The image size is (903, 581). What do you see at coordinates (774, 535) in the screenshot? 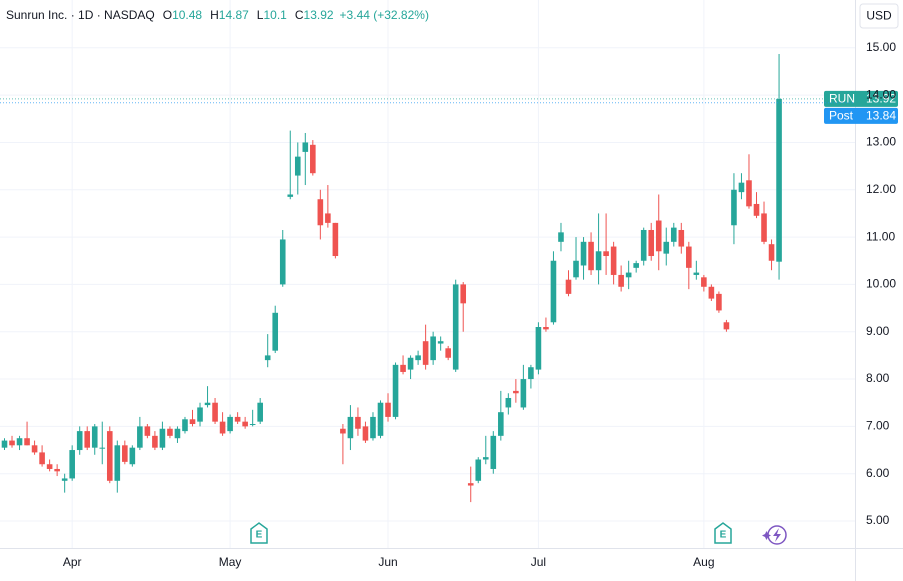
I see `news-marker` at bounding box center [774, 535].